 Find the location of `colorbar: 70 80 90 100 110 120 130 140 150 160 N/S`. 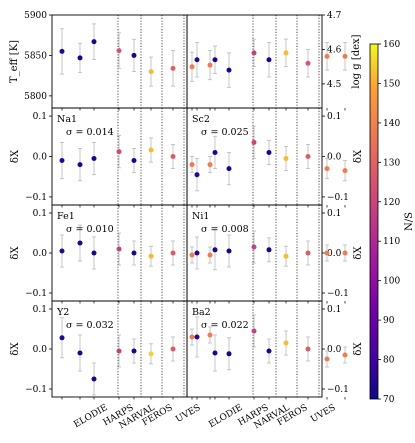

colorbar: 70 80 90 100 110 120 130 140 150 160 N/S is located at coordinates (392, 222).